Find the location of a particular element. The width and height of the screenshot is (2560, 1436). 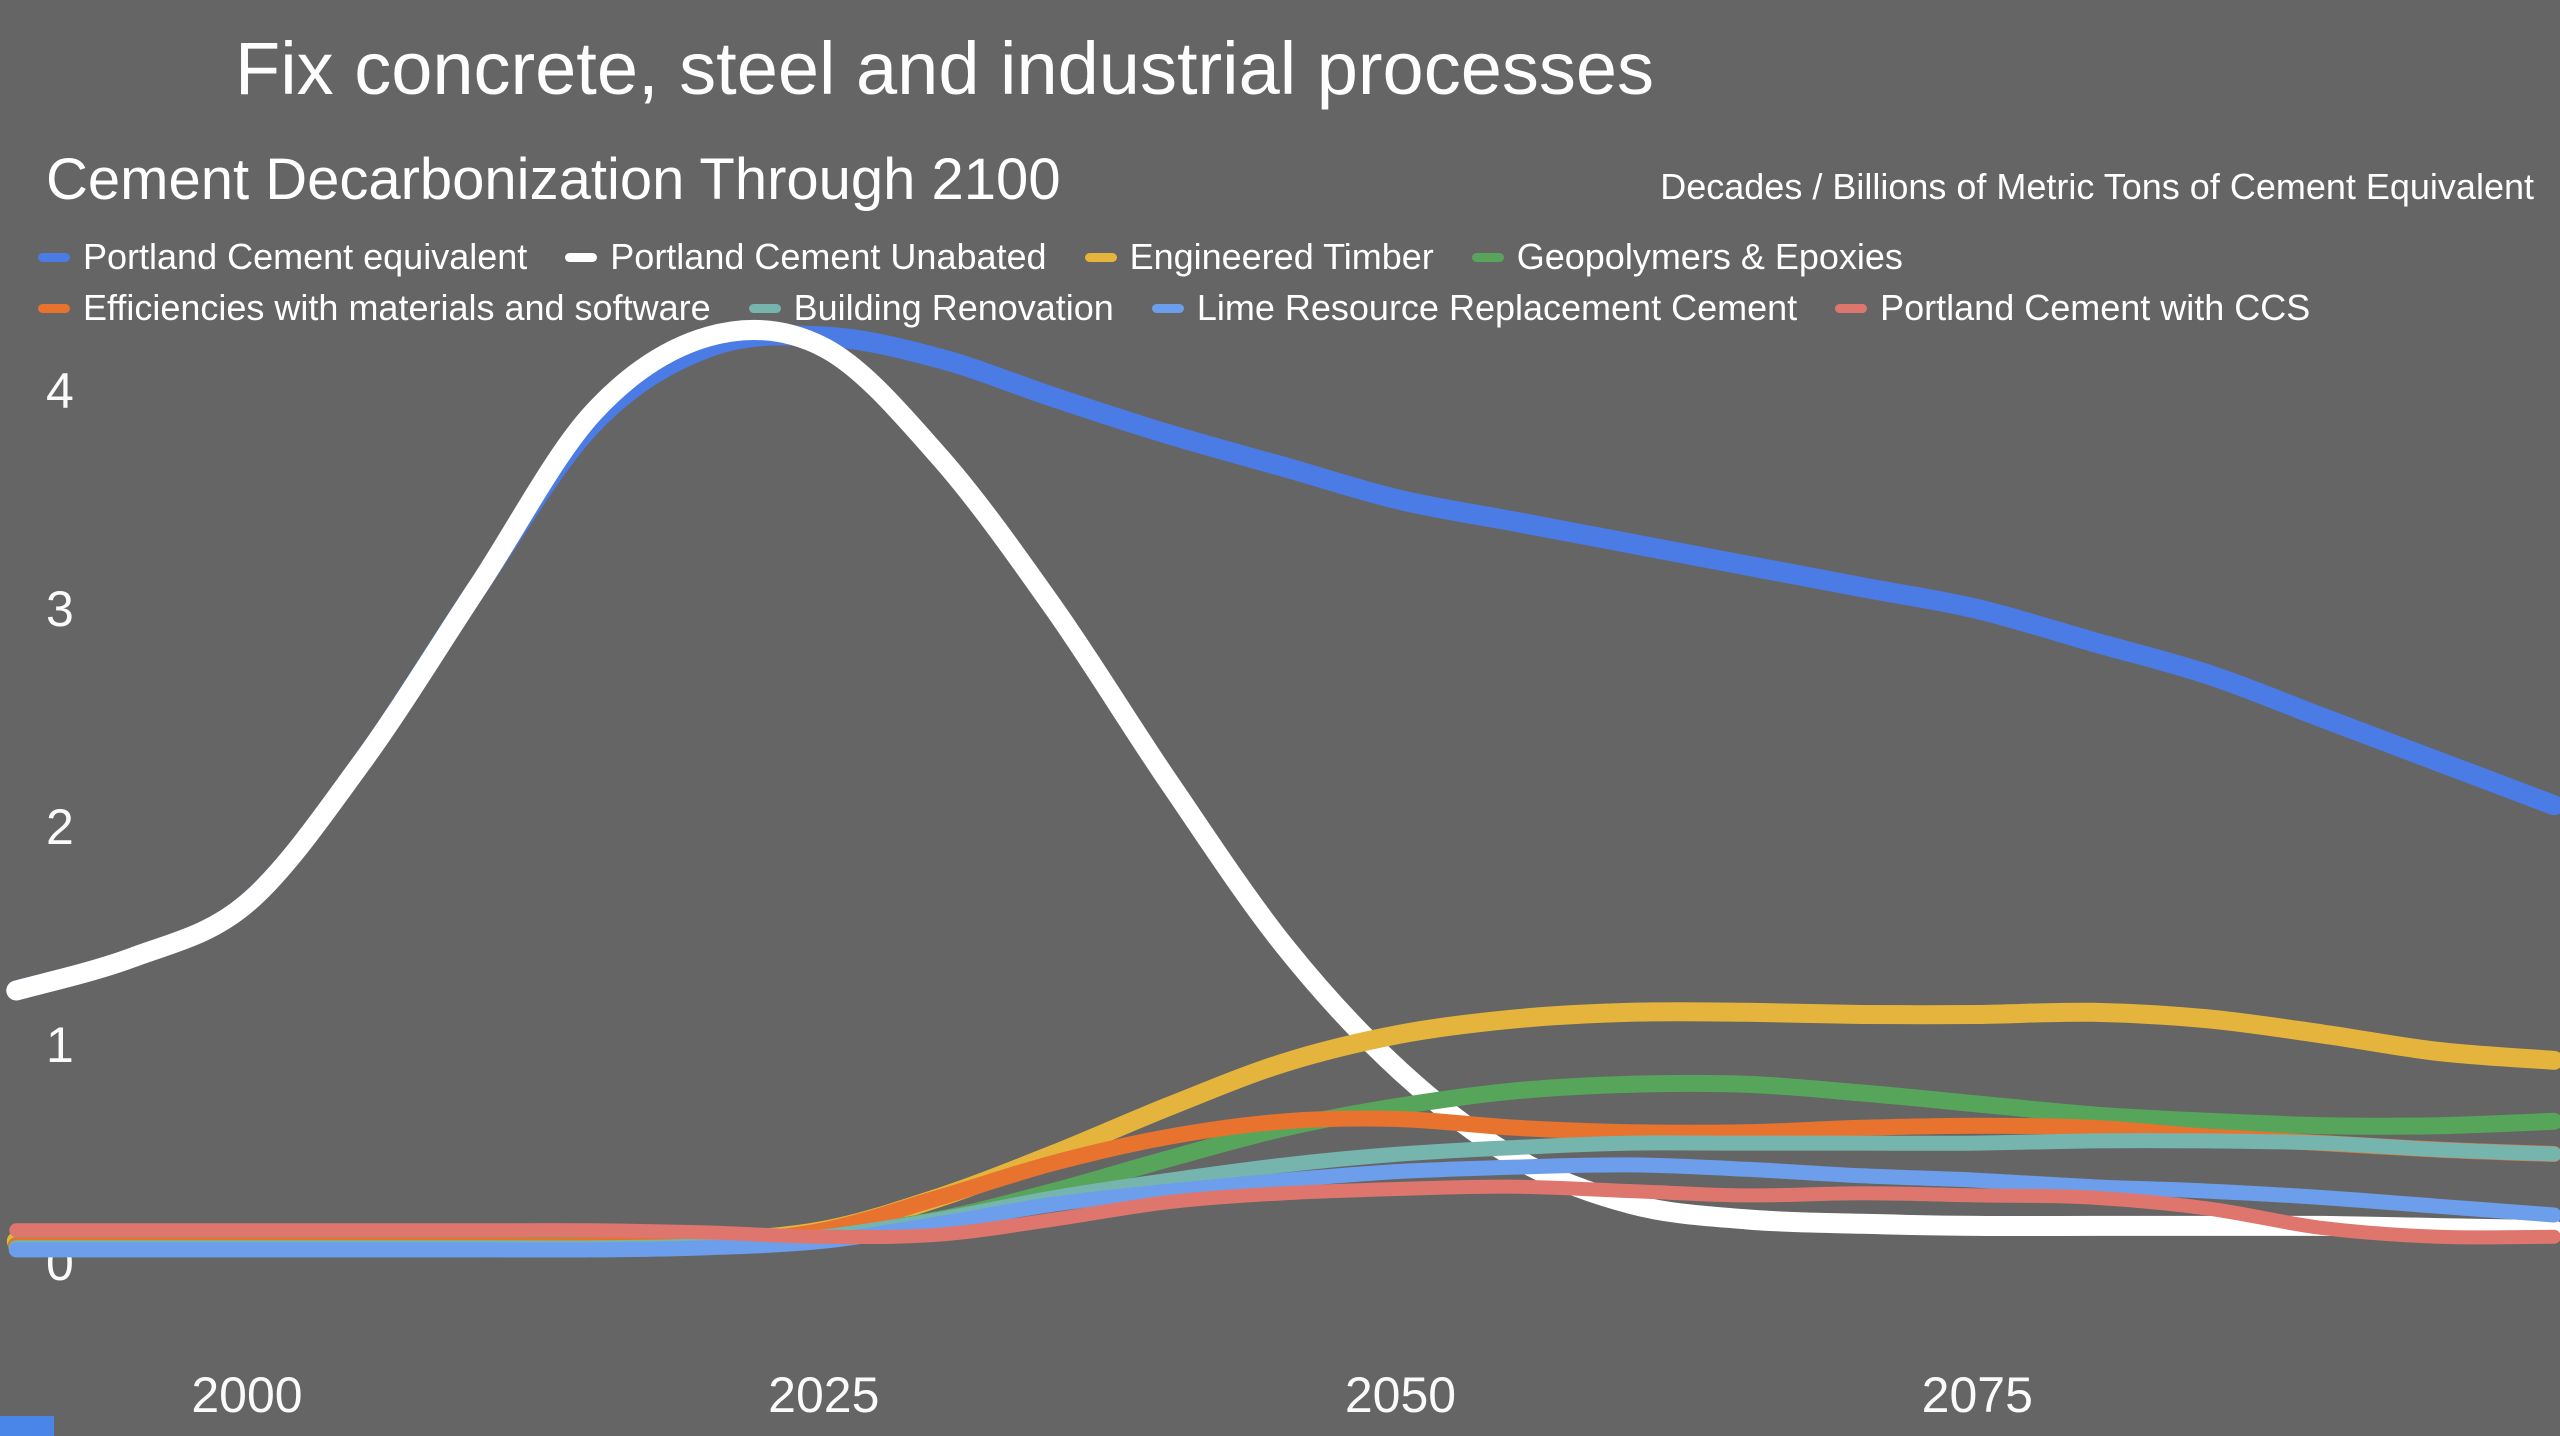

legend-label: Efficiencies with materials and software is located at coordinates (397, 307).